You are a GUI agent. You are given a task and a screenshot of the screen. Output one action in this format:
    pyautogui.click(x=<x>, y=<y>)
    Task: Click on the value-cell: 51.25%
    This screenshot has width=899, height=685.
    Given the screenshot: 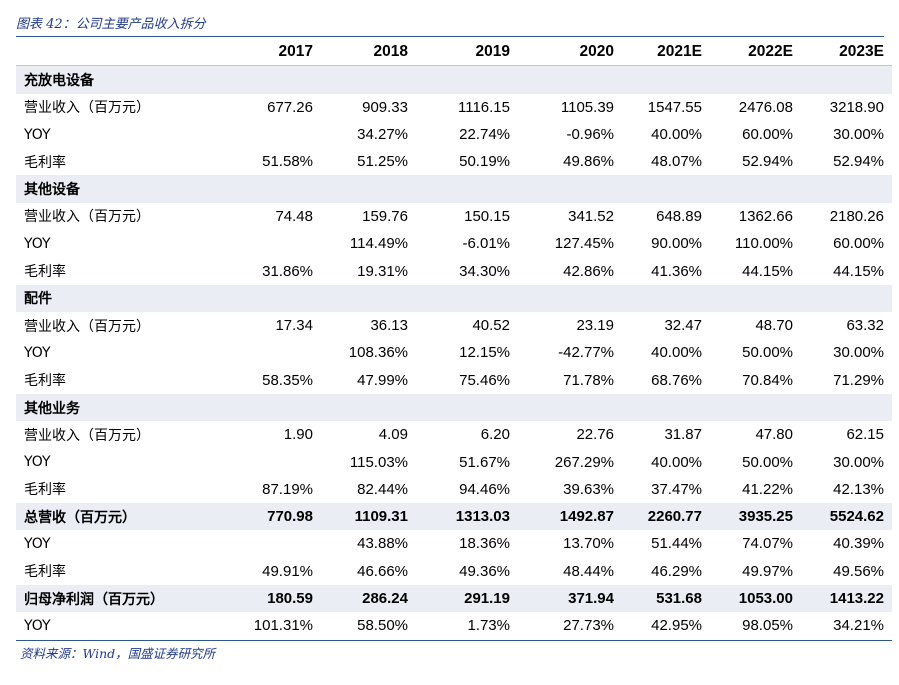 What is the action you would take?
    pyautogui.click(x=382, y=162)
    